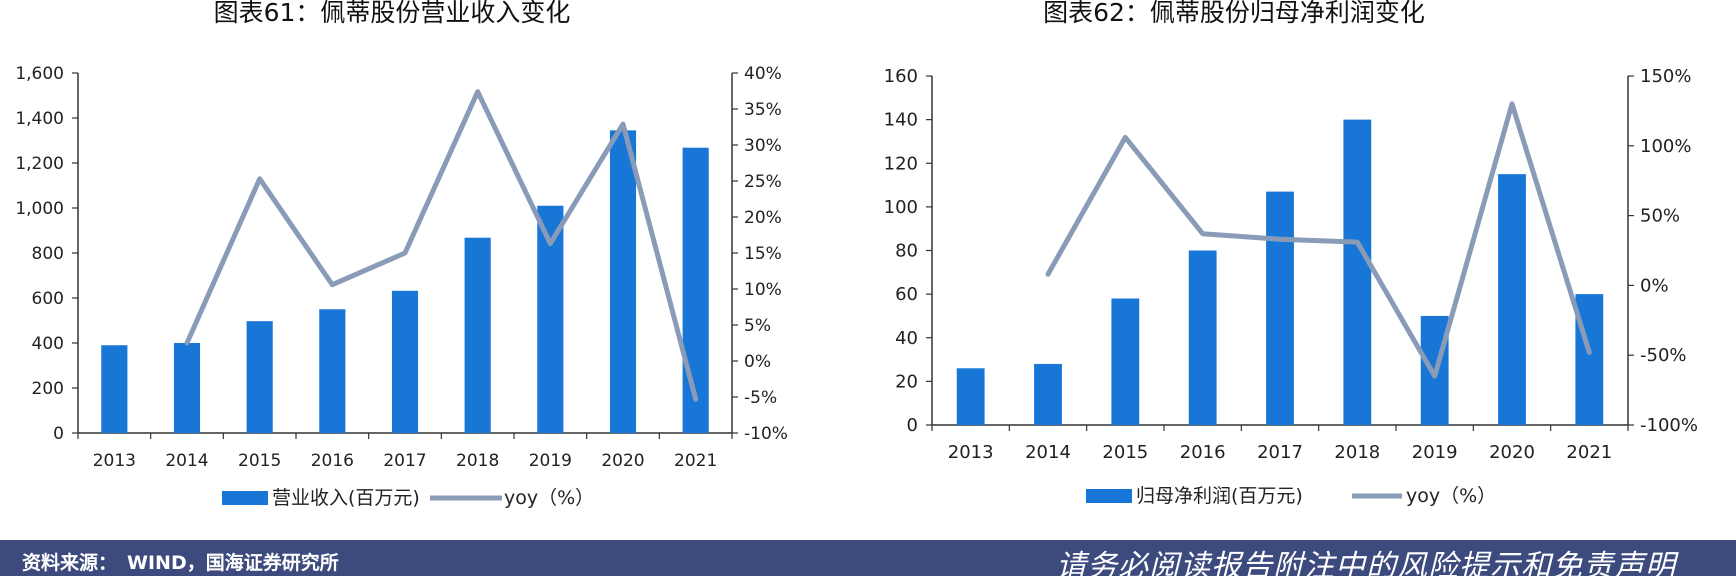 This screenshot has width=1736, height=585. Describe the element at coordinates (760, 398) in the screenshot. I see `y-right-tick-label: -5%` at that location.